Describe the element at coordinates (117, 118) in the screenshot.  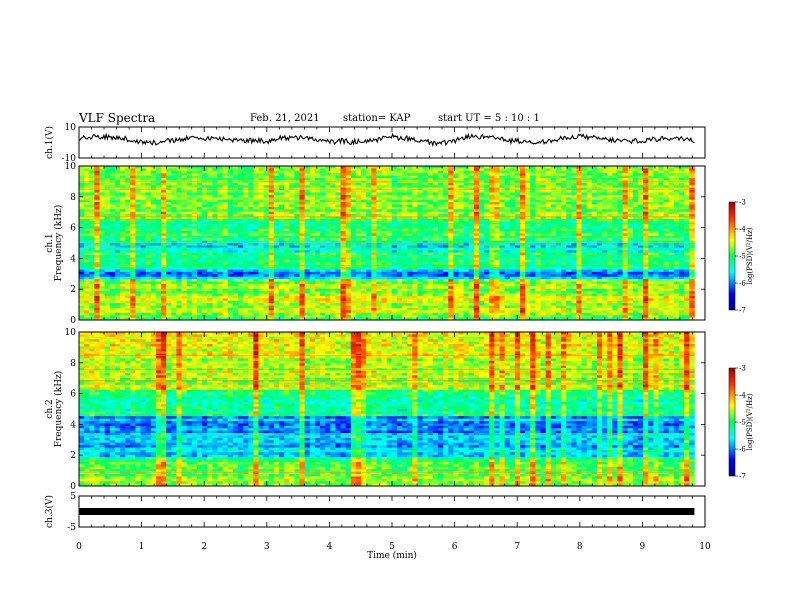
I see `chart-title: VLF Spectra` at that location.